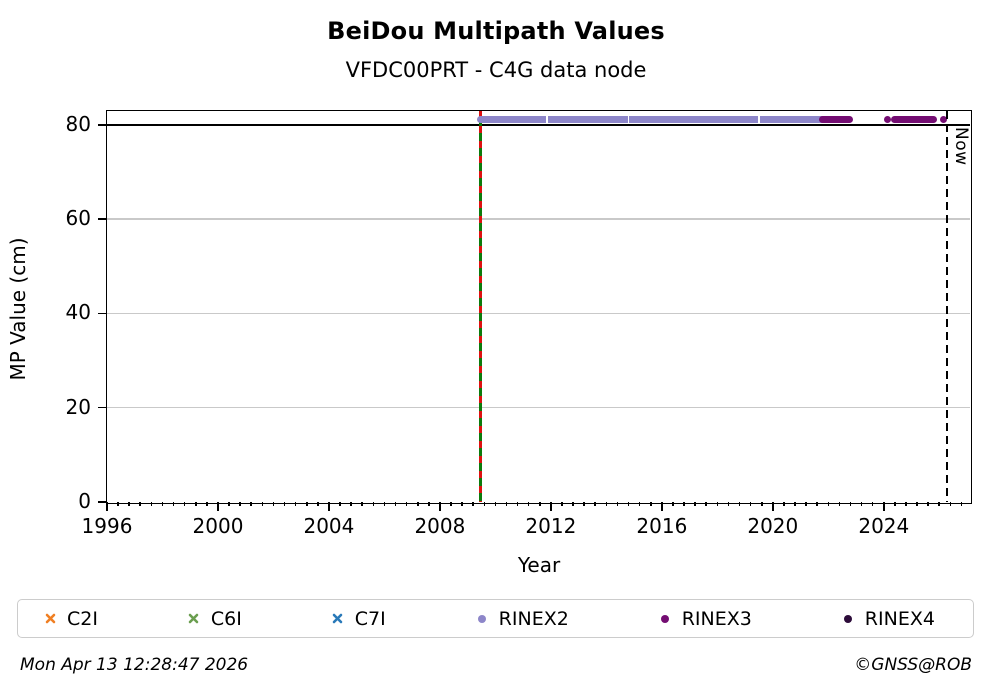 The width and height of the screenshot is (992, 699). Describe the element at coordinates (496, 70) in the screenshot. I see `chart-subtitle: VFDC00PRT - C4G data node` at that location.